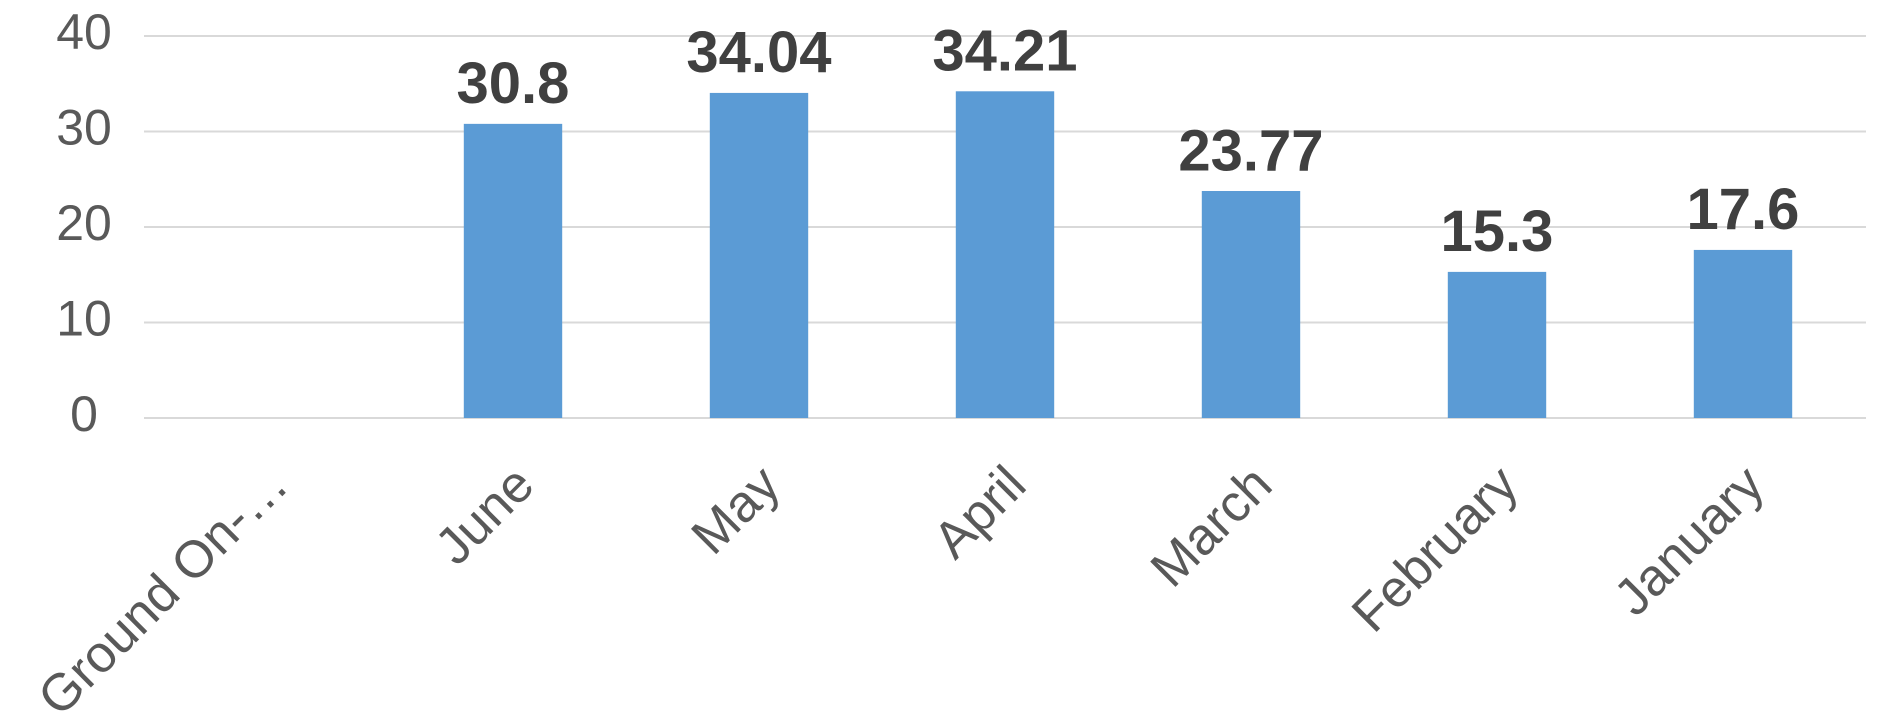 The width and height of the screenshot is (1881, 726). What do you see at coordinates (484, 515) in the screenshot?
I see `x-tick-label: June` at bounding box center [484, 515].